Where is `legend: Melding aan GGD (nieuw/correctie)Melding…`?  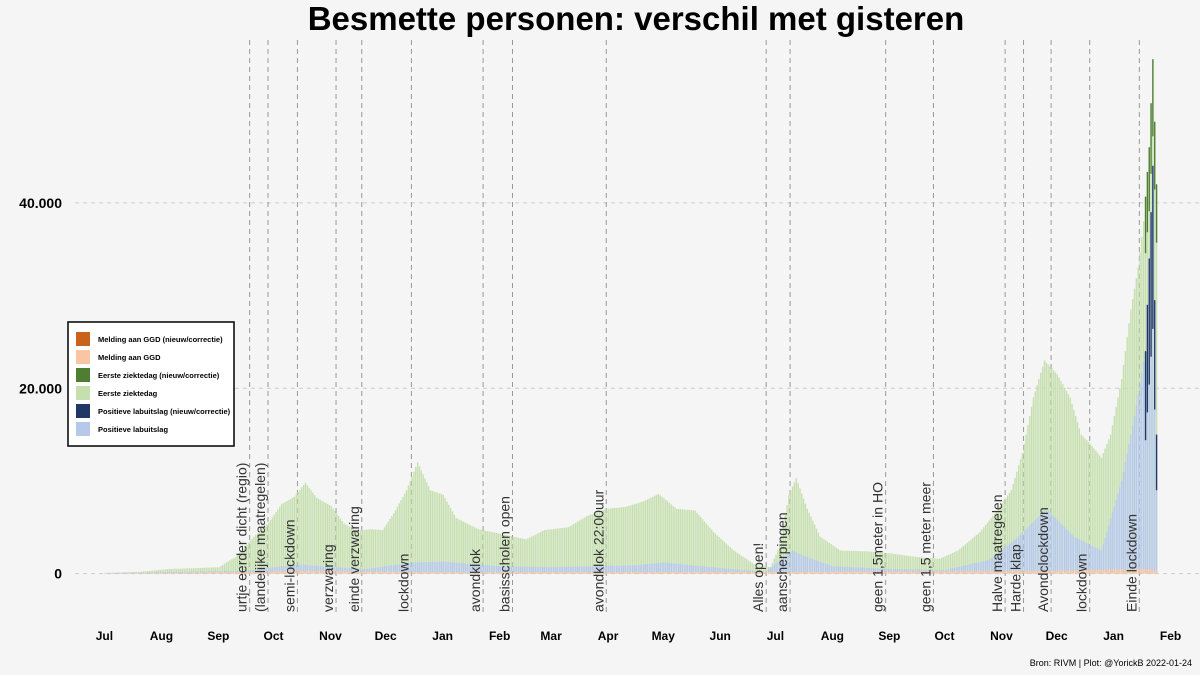 legend: Melding aan GGD (nieuw/correctie)Melding… is located at coordinates (151, 384).